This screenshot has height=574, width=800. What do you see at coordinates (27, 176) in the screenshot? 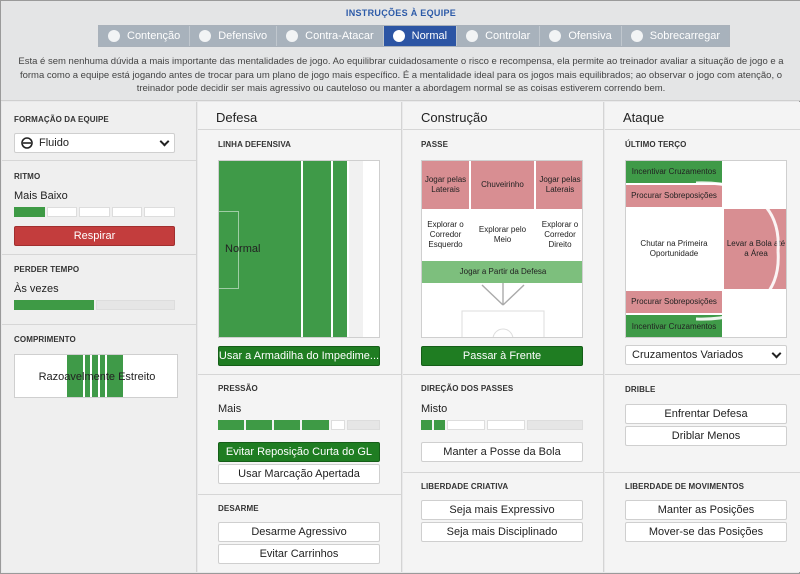
I see `tempo-label: RITMO` at bounding box center [27, 176].